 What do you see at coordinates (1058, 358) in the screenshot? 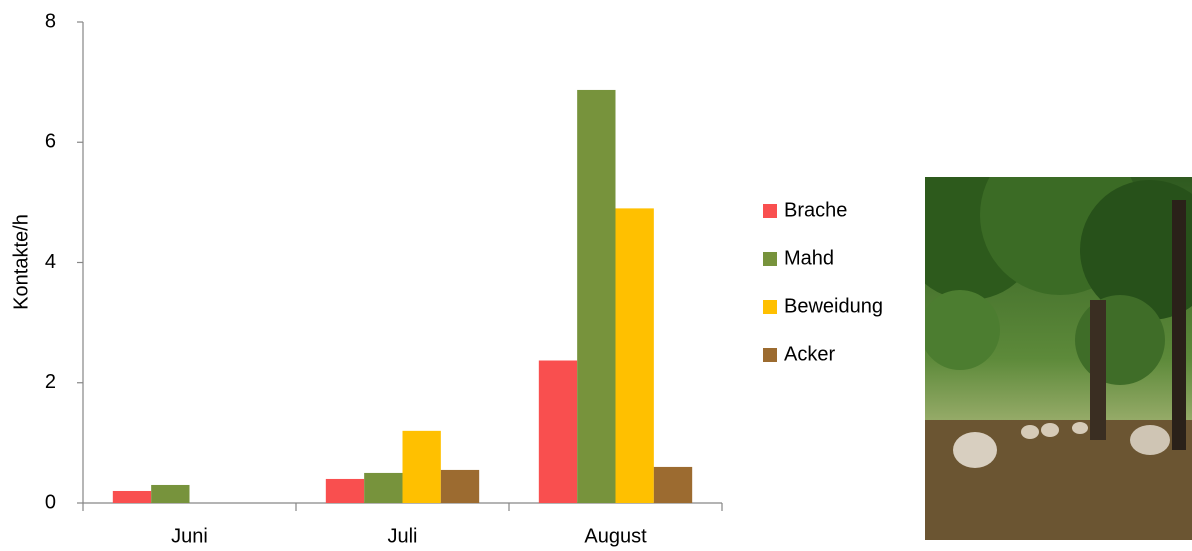
I see `photo` at bounding box center [1058, 358].